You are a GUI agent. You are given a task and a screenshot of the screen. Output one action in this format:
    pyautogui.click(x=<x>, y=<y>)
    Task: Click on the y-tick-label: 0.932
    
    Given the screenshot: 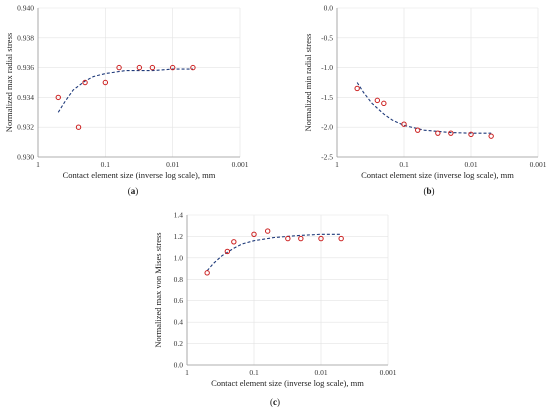 What is the action you would take?
    pyautogui.click(x=25, y=127)
    